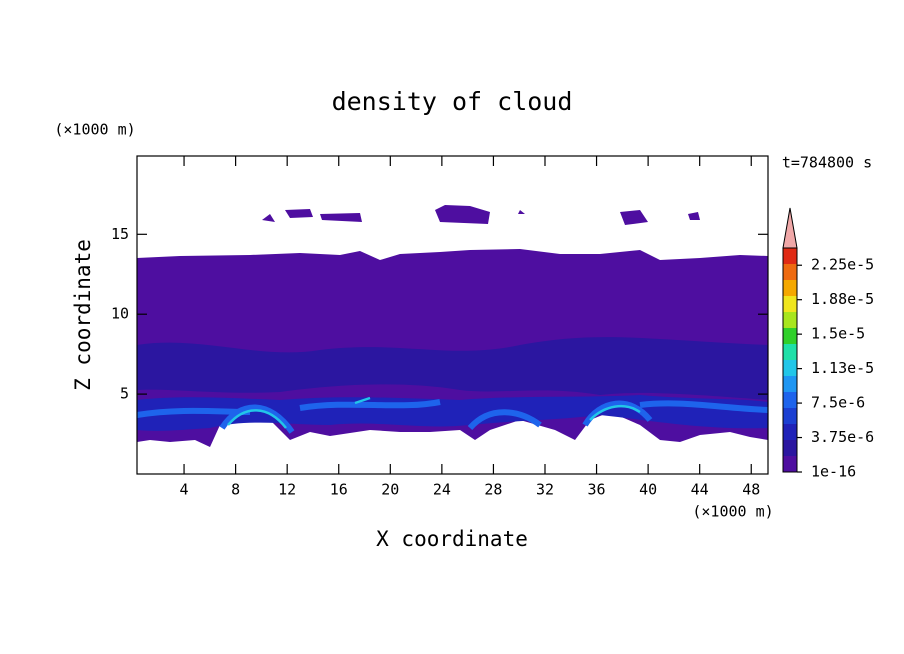 The image size is (904, 654). Describe the element at coordinates (827, 163) in the screenshot. I see `time-label: t=784800 s` at that location.